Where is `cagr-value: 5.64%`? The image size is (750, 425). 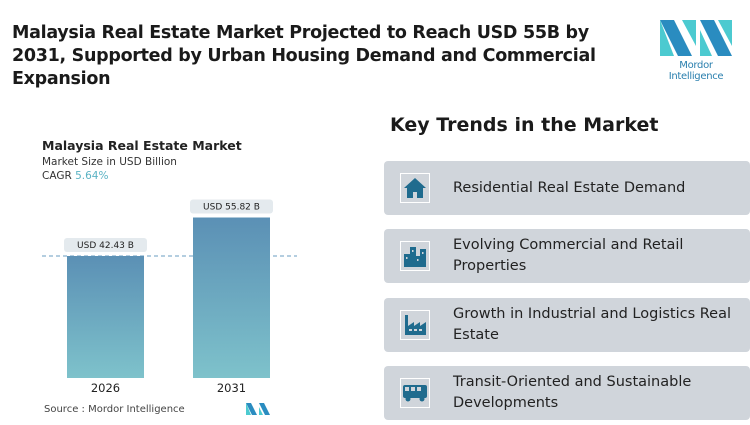 cagr-value: 5.64% is located at coordinates (92, 176).